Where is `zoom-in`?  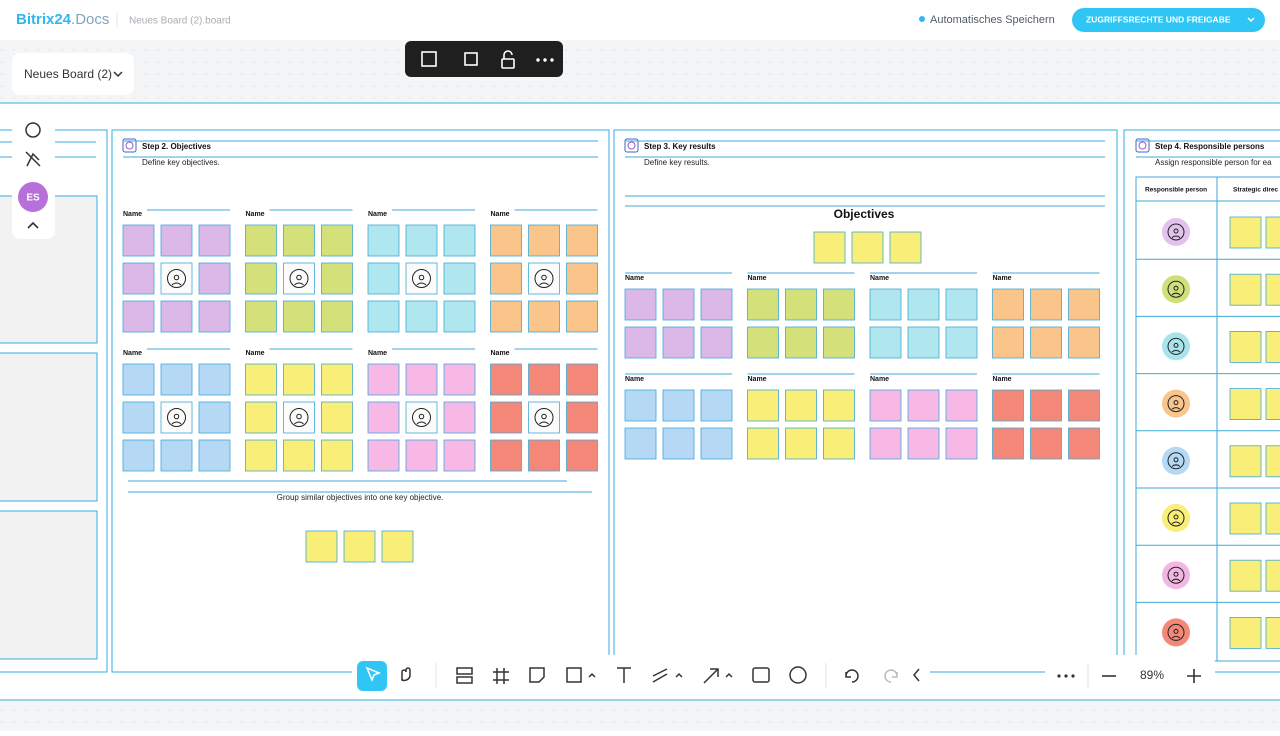
zoom-in is located at coordinates (1194, 676).